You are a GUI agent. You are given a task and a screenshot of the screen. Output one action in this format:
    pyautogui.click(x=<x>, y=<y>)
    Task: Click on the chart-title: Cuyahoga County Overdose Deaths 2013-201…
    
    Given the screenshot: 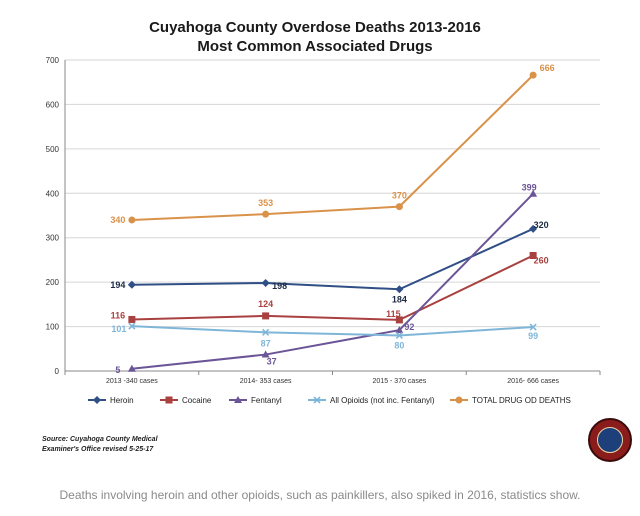 What is the action you would take?
    pyautogui.click(x=315, y=27)
    